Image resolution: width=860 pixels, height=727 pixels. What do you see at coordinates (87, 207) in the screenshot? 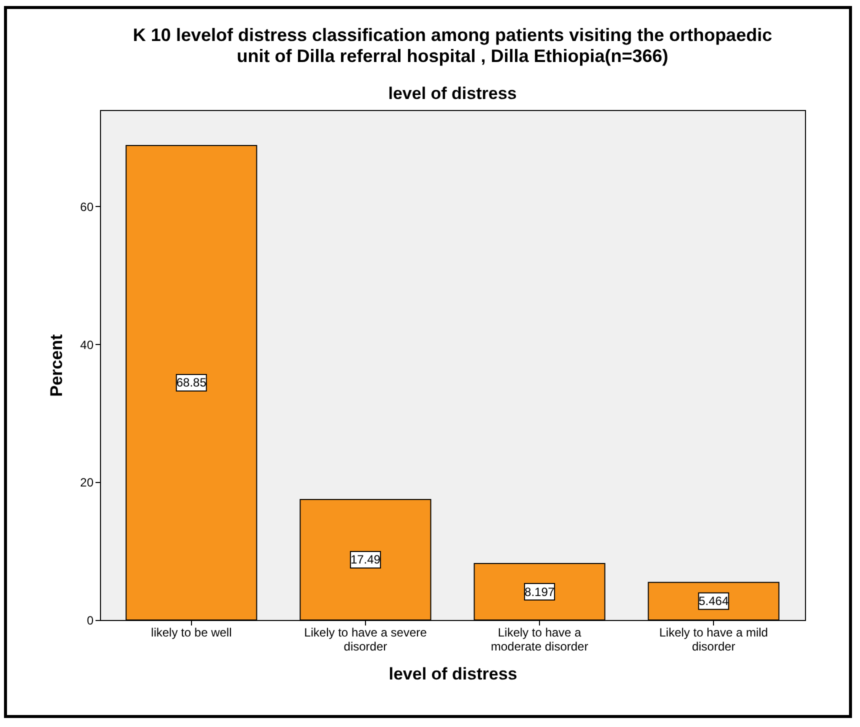
I see `y-tick-label: 60` at bounding box center [87, 207].